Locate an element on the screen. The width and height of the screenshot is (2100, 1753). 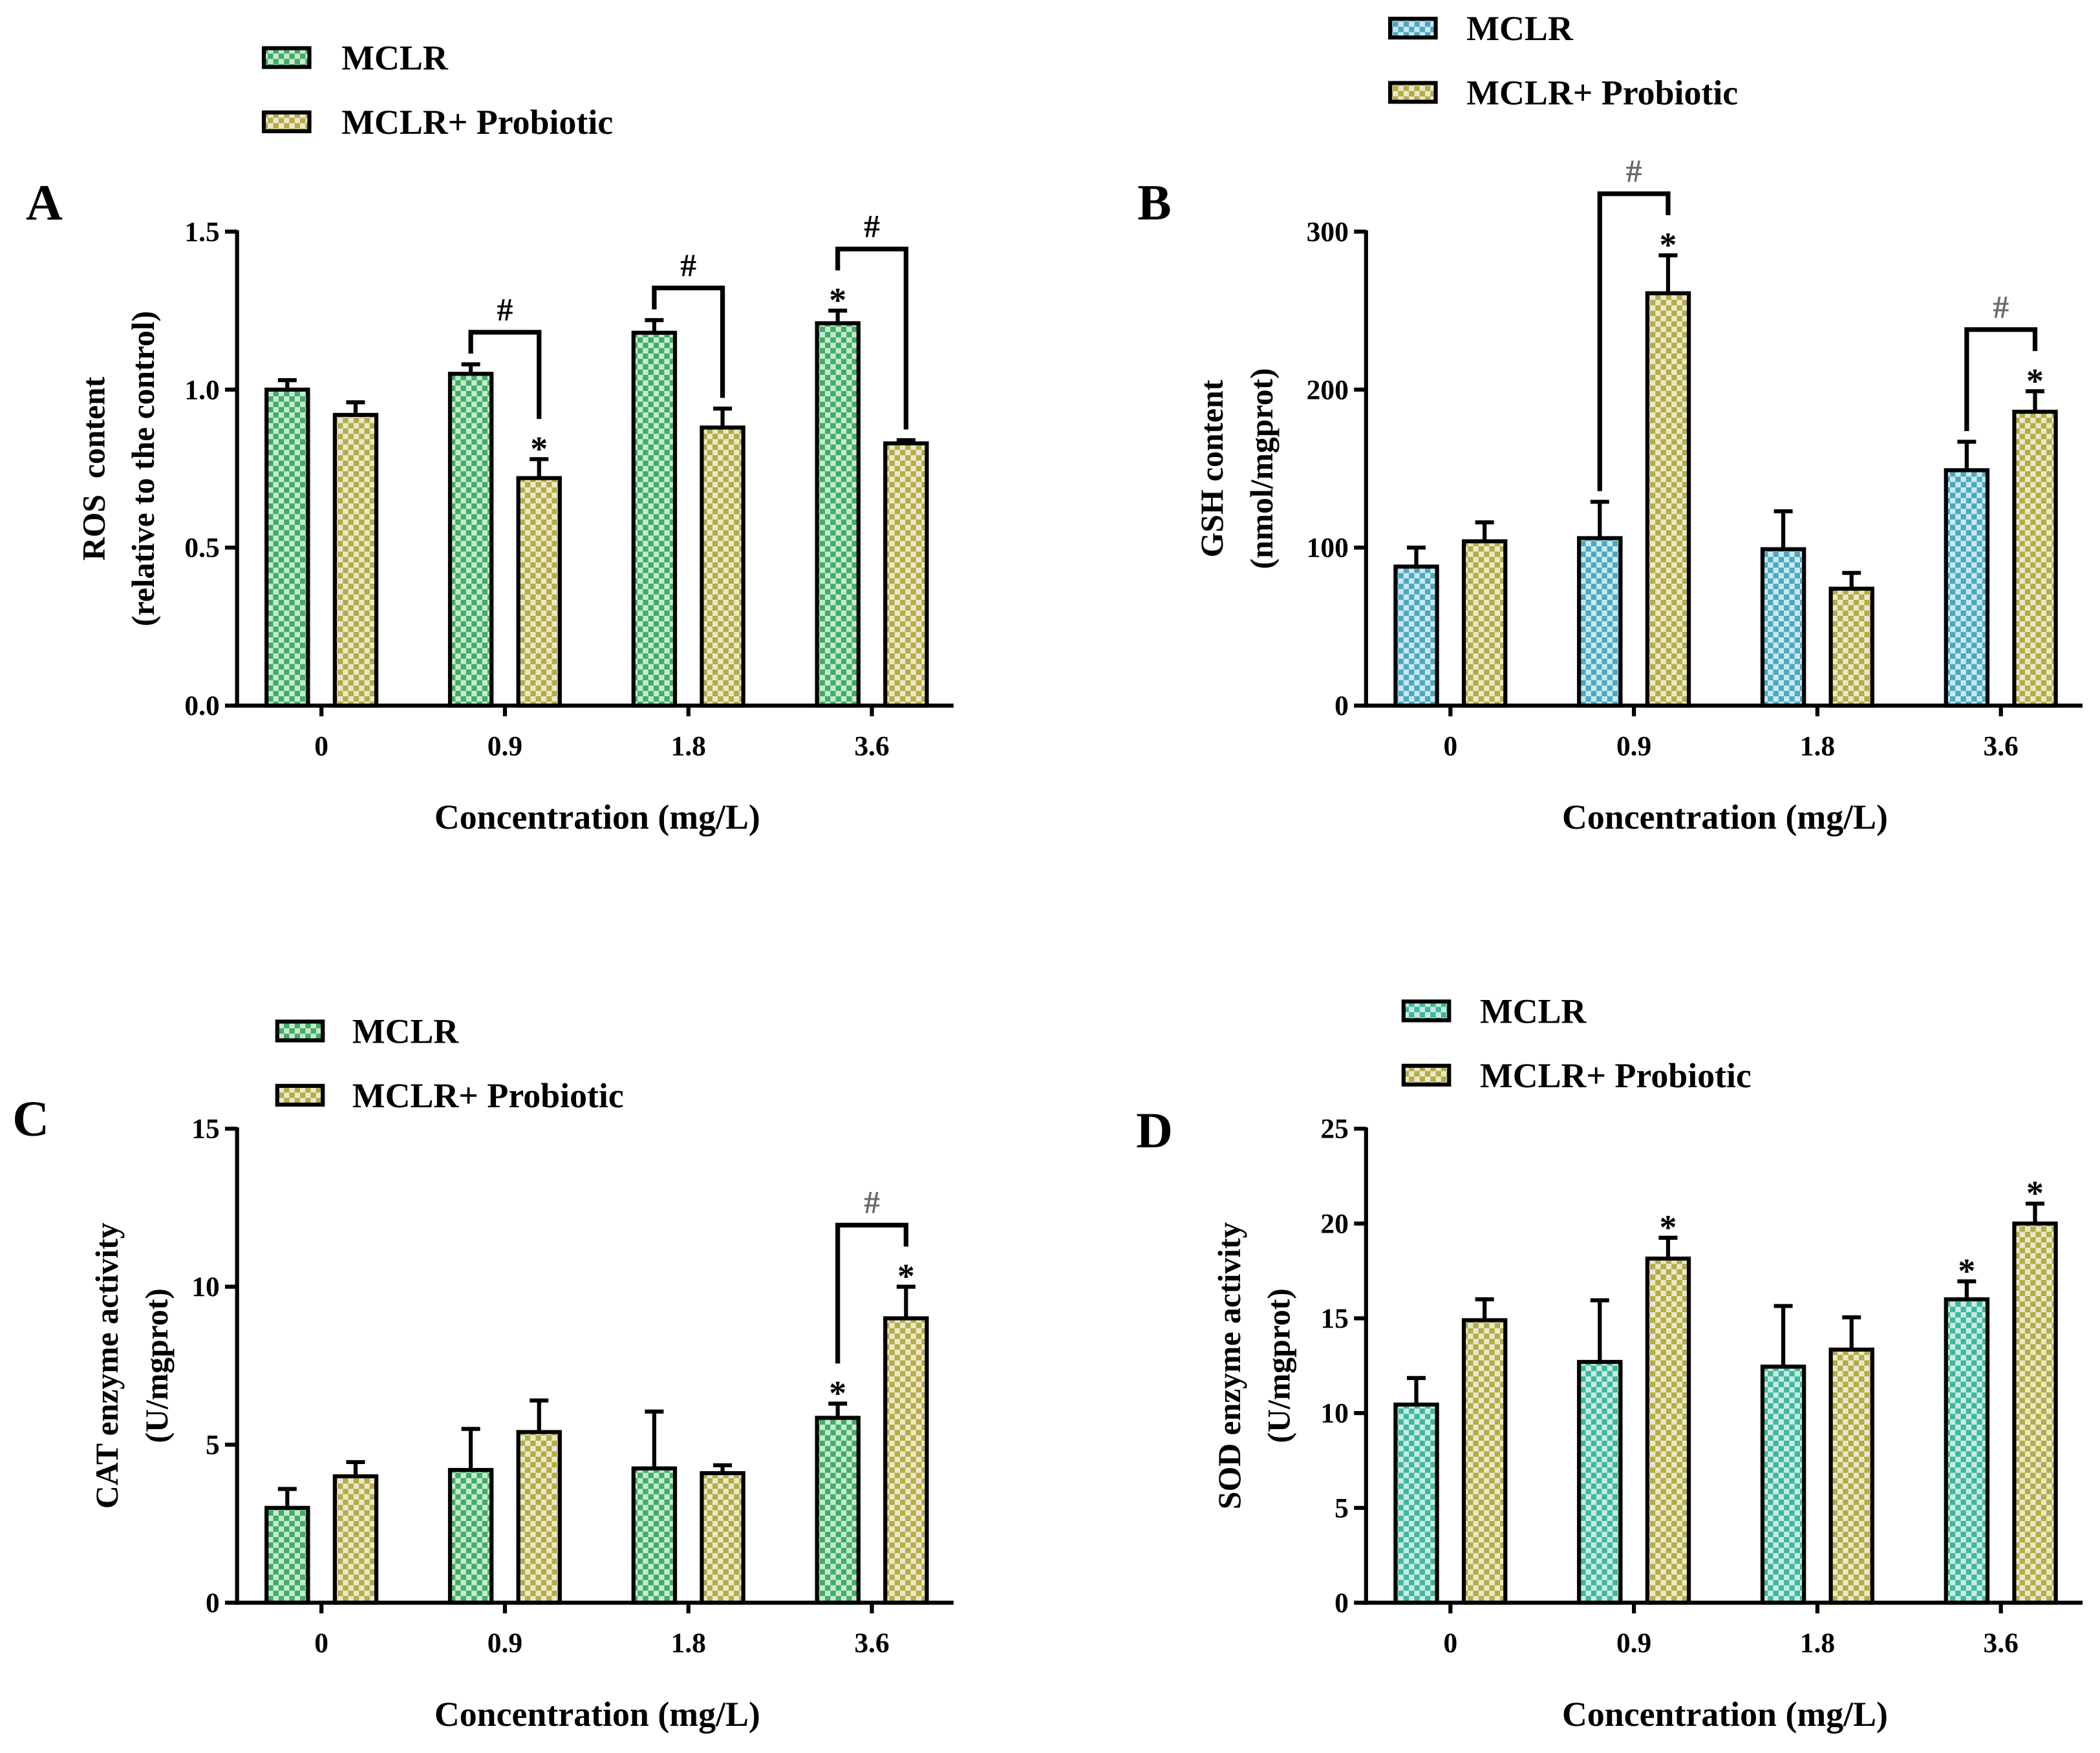
y-axis-label: SOD enzyme activity is located at coordinates (1229, 1365).